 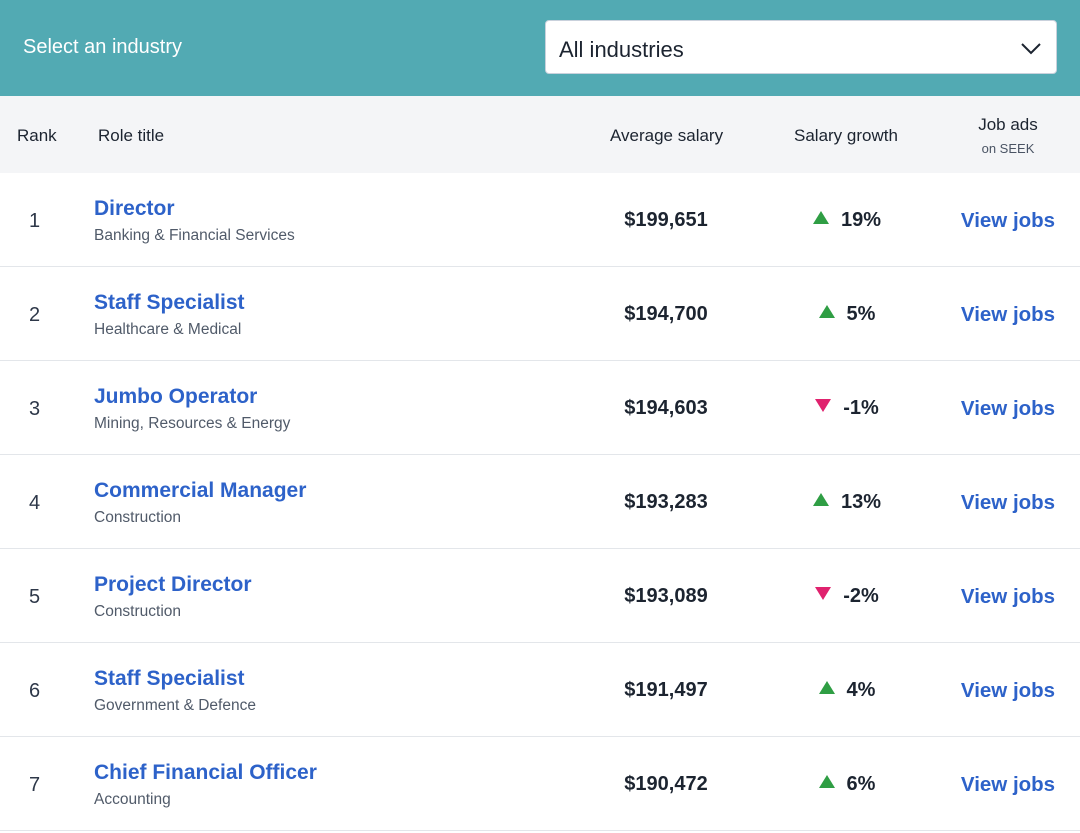 What do you see at coordinates (1031, 49) in the screenshot?
I see `chevron-down-icon` at bounding box center [1031, 49].